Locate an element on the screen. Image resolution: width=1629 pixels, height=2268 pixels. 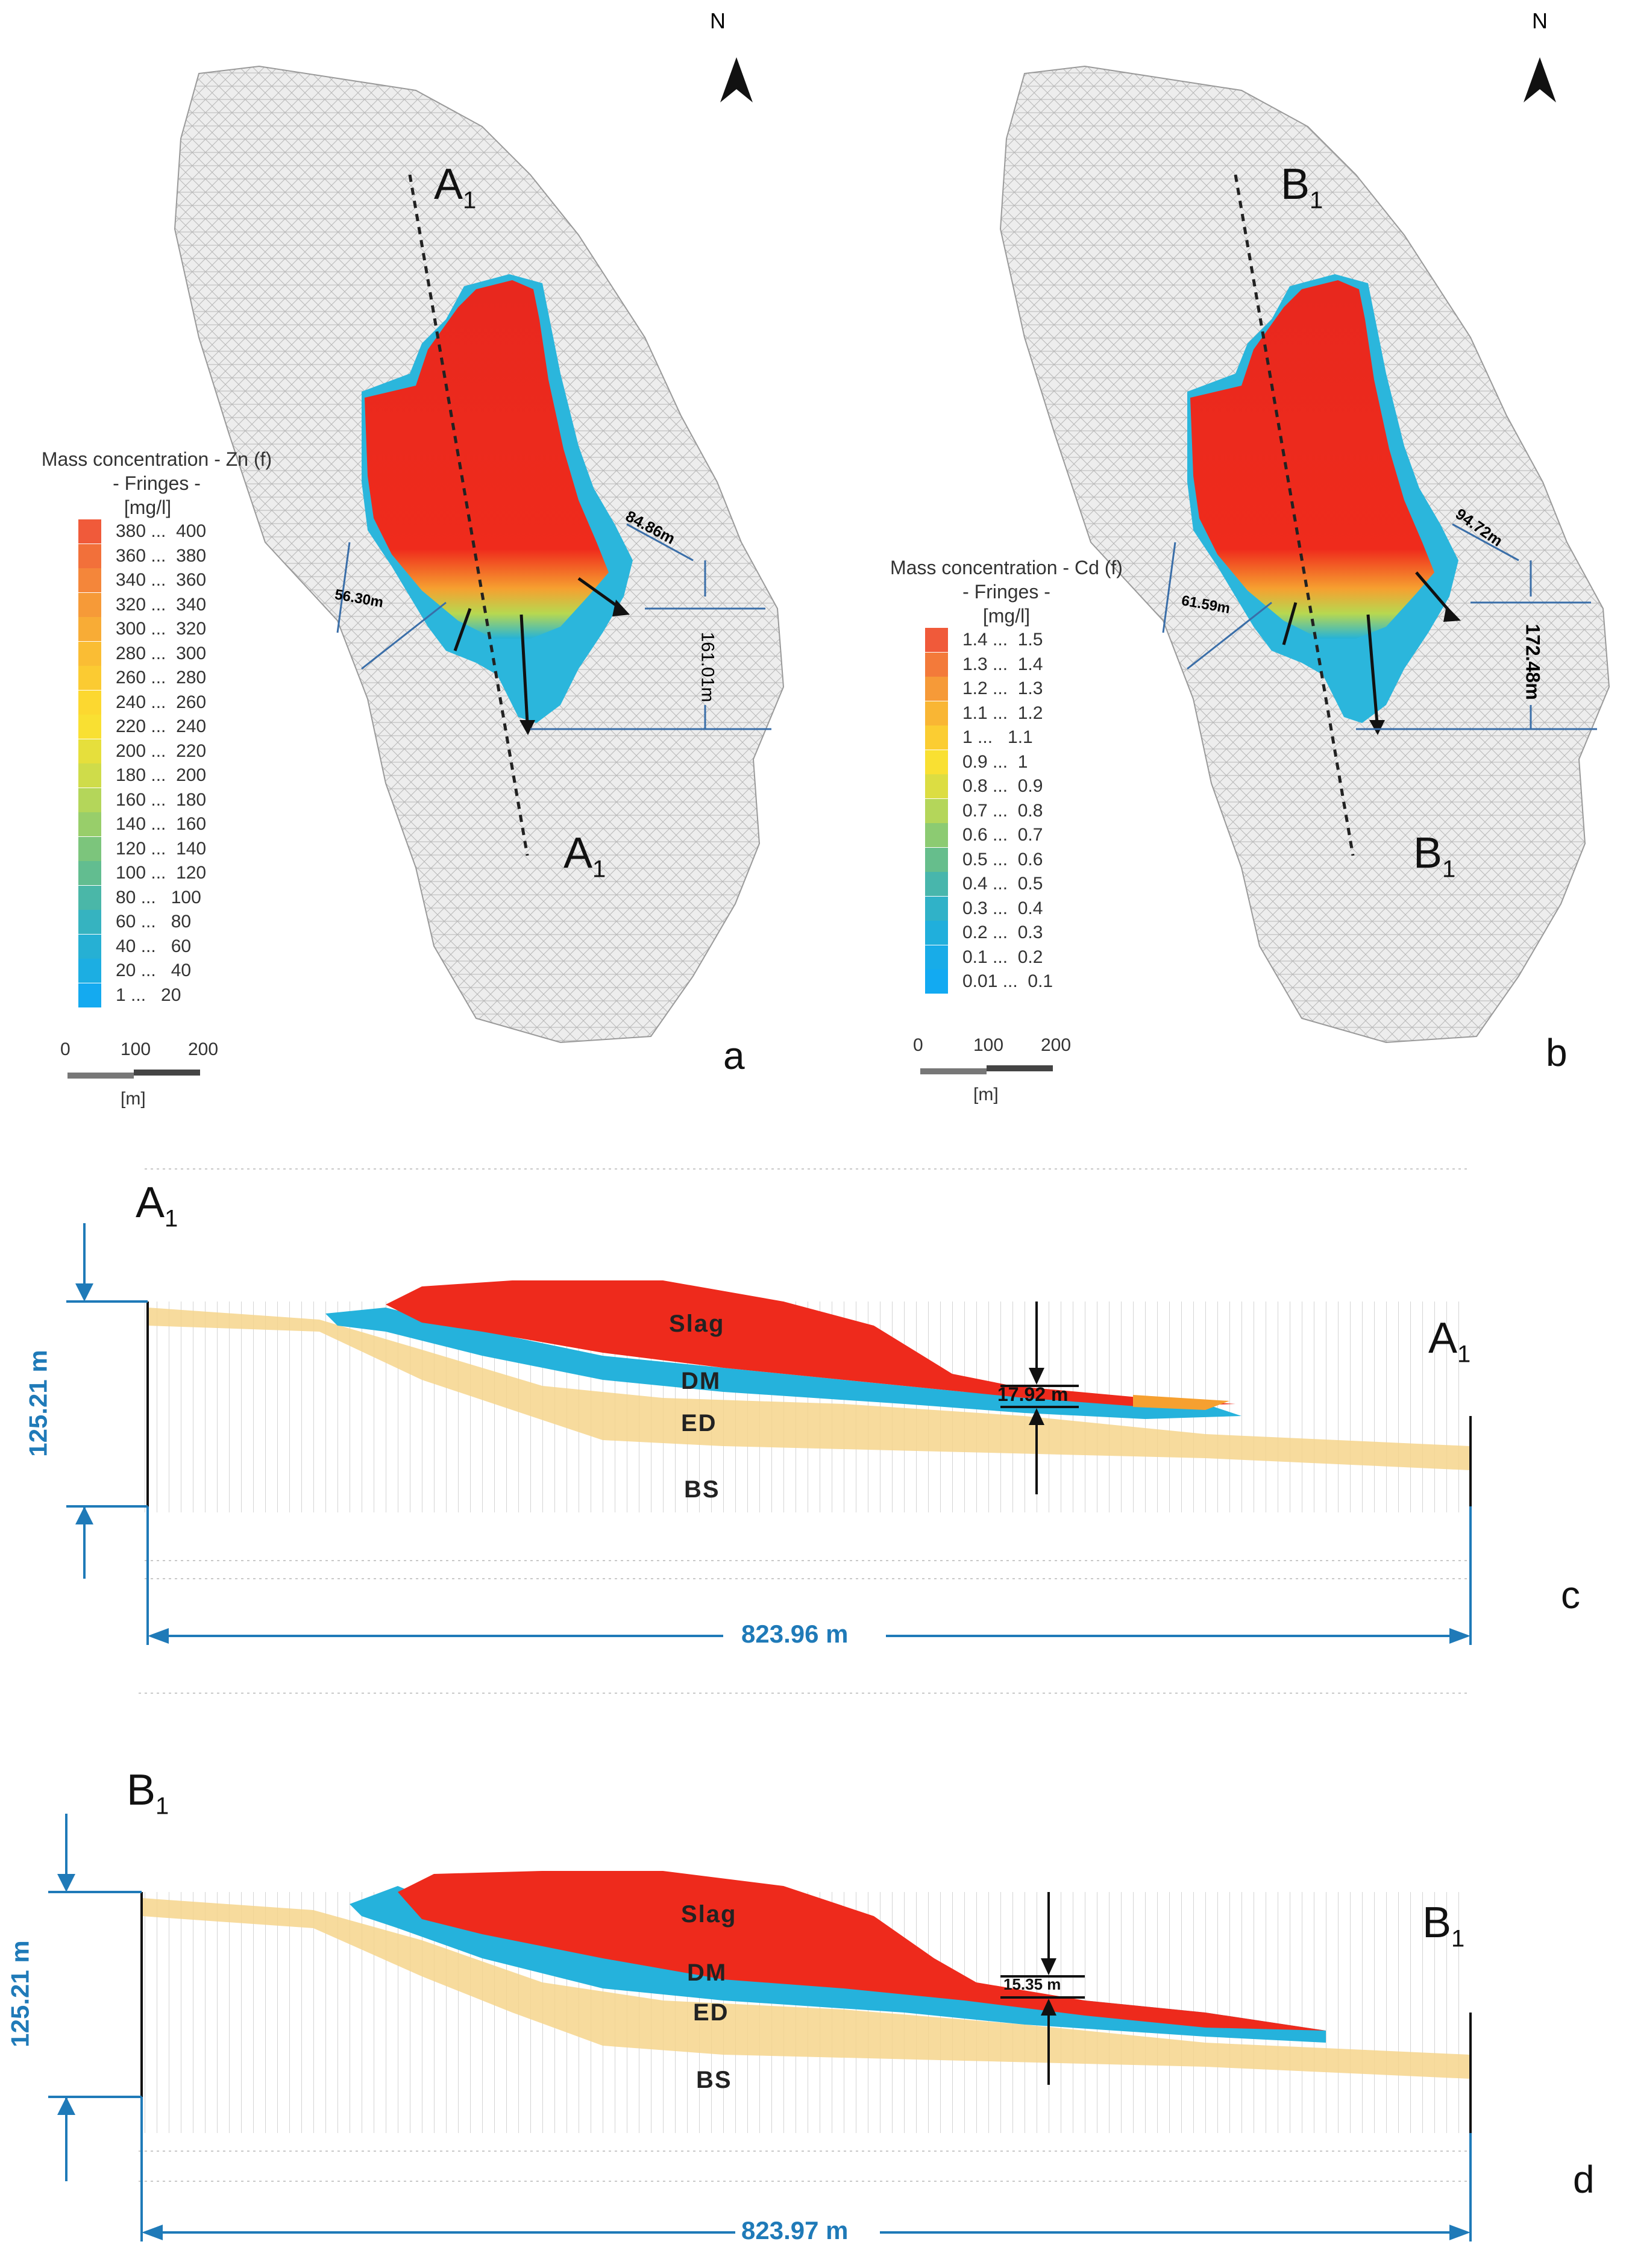
legend-b-range-label: 0.6 ... 0.7 is located at coordinates (1002, 835).